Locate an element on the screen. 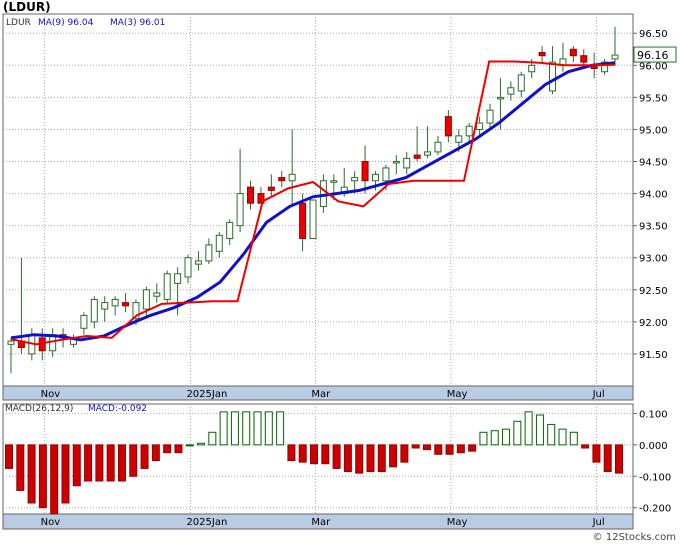 This screenshot has width=680, height=546. date-label-bottom: May is located at coordinates (457, 522).